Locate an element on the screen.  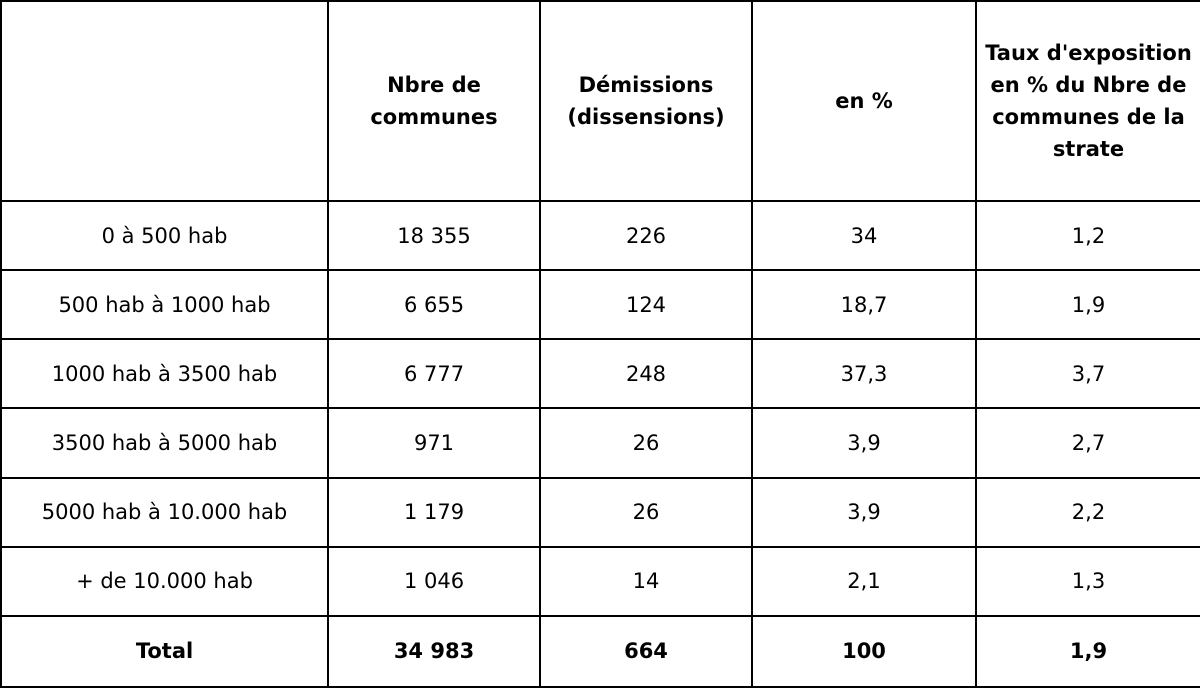
header-cell-stratum is located at coordinates (164, 101).